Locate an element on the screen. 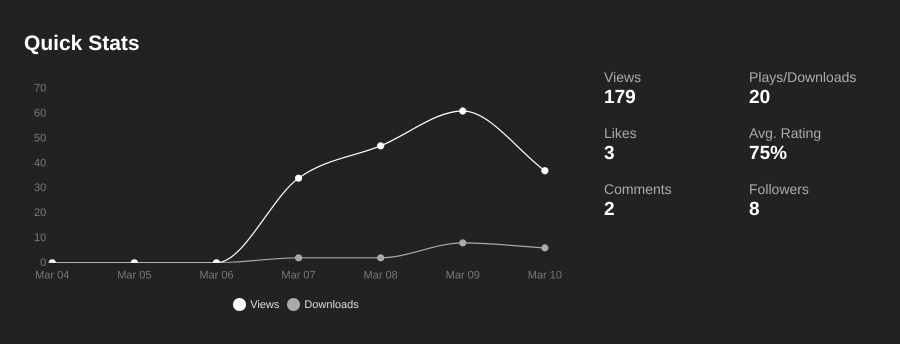  text: 2 is located at coordinates (609, 209).